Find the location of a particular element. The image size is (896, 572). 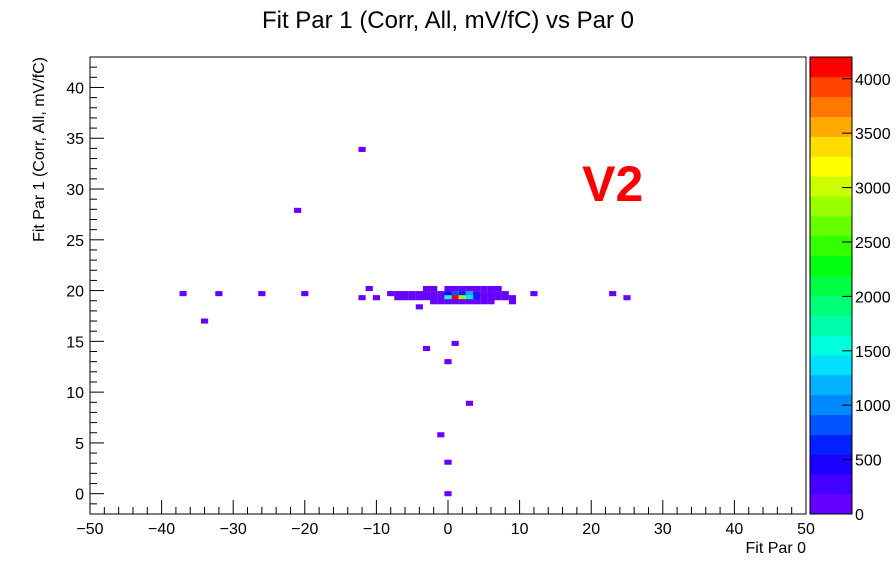

x-axis-label: Fit Par 0 is located at coordinates (776, 548).